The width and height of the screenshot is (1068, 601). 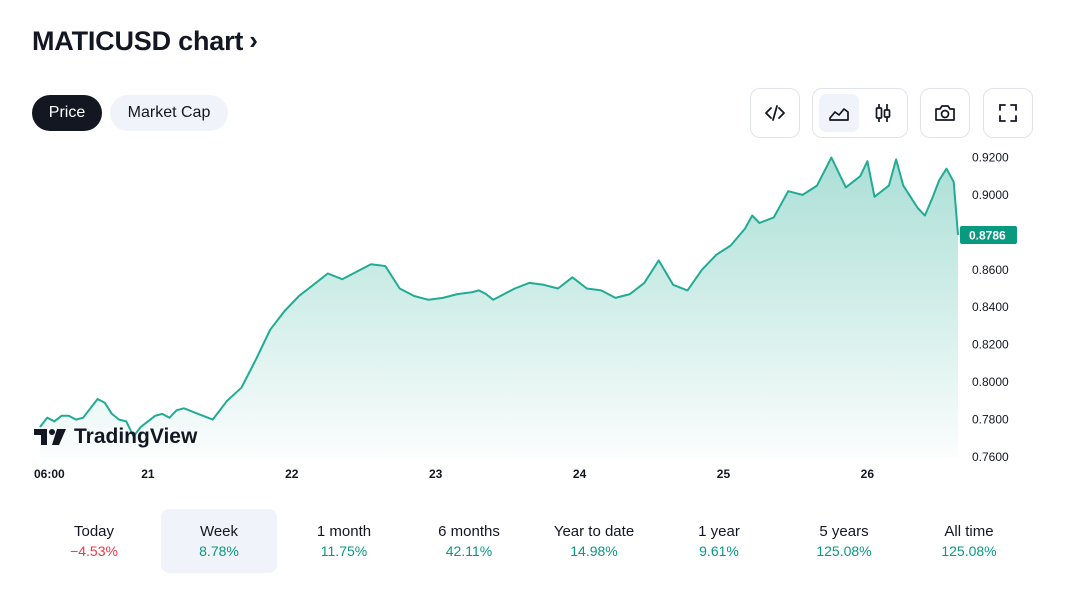 What do you see at coordinates (724, 474) in the screenshot?
I see `x-tick-label: 25` at bounding box center [724, 474].